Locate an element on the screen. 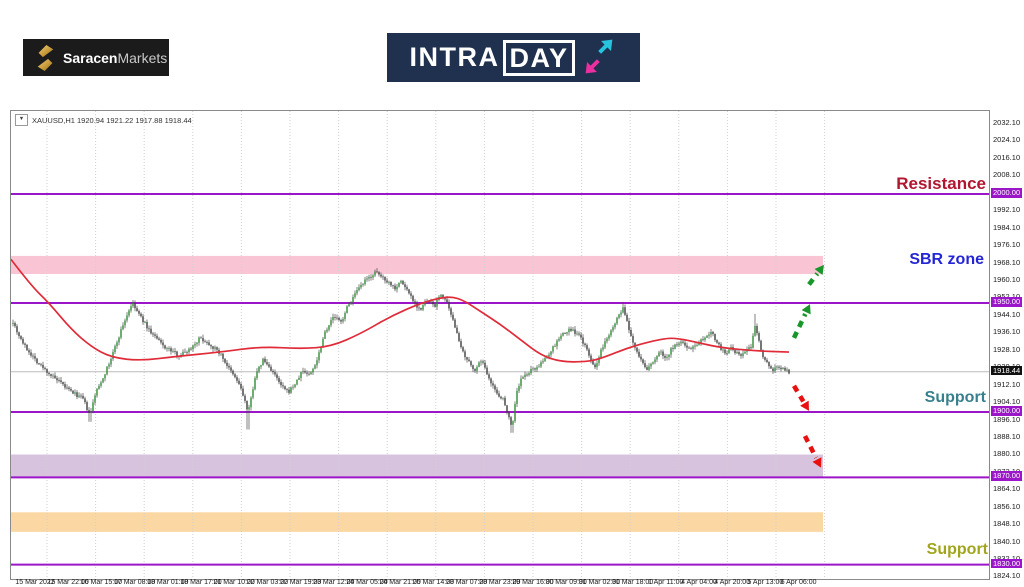 Image resolution: width=1024 pixels, height=587 pixels. trend-arrow-head is located at coordinates (804, 405).